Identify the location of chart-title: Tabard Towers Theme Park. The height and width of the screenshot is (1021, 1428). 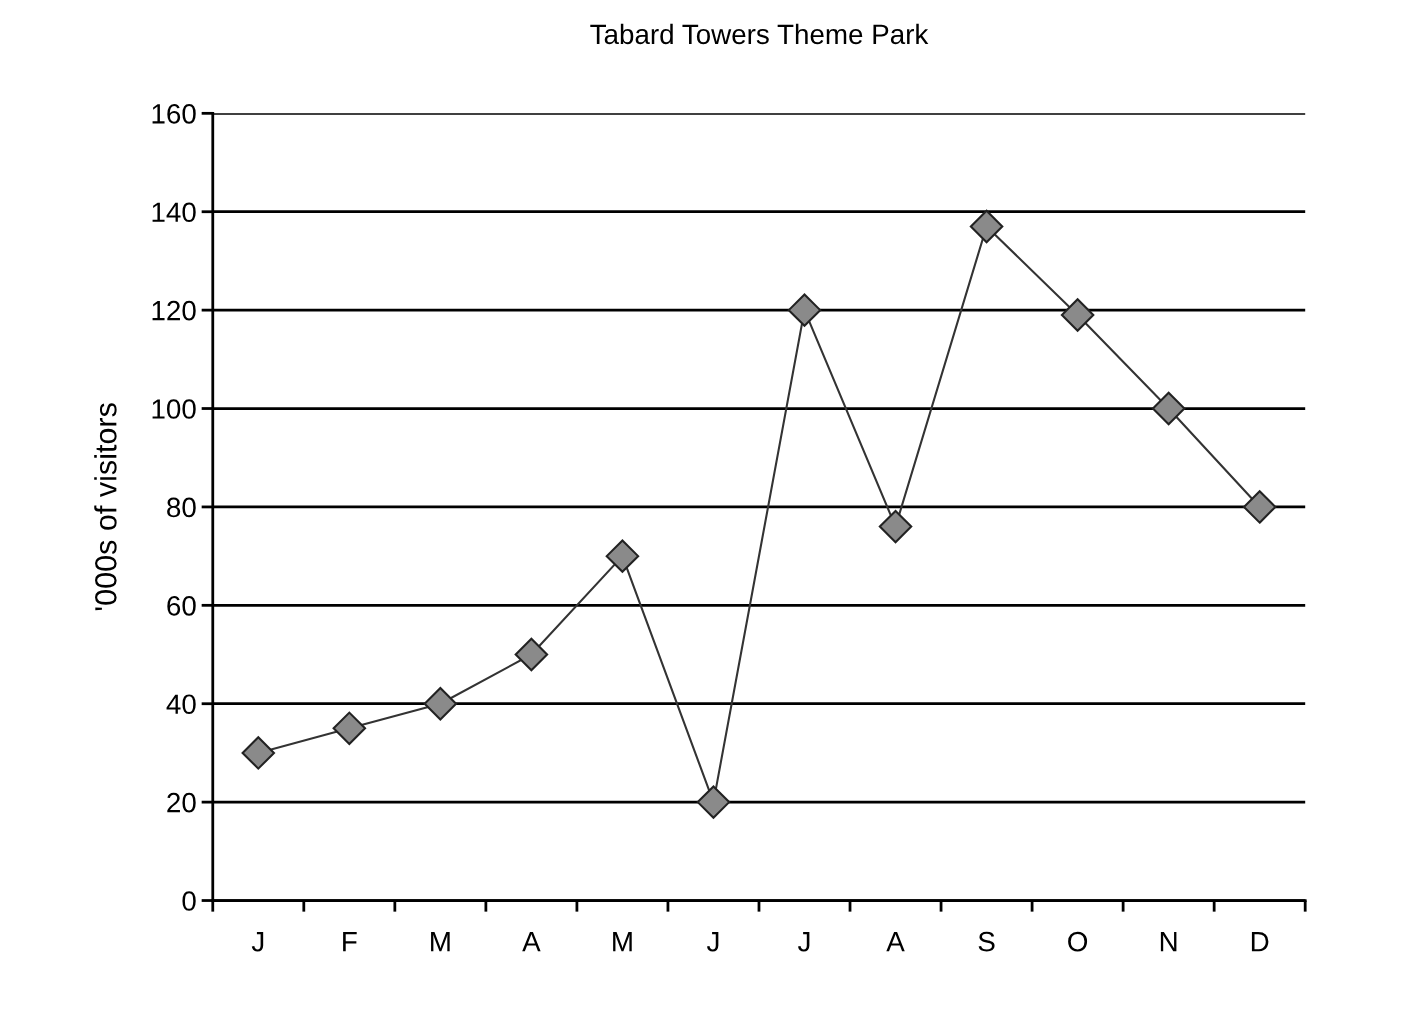
(759, 34).